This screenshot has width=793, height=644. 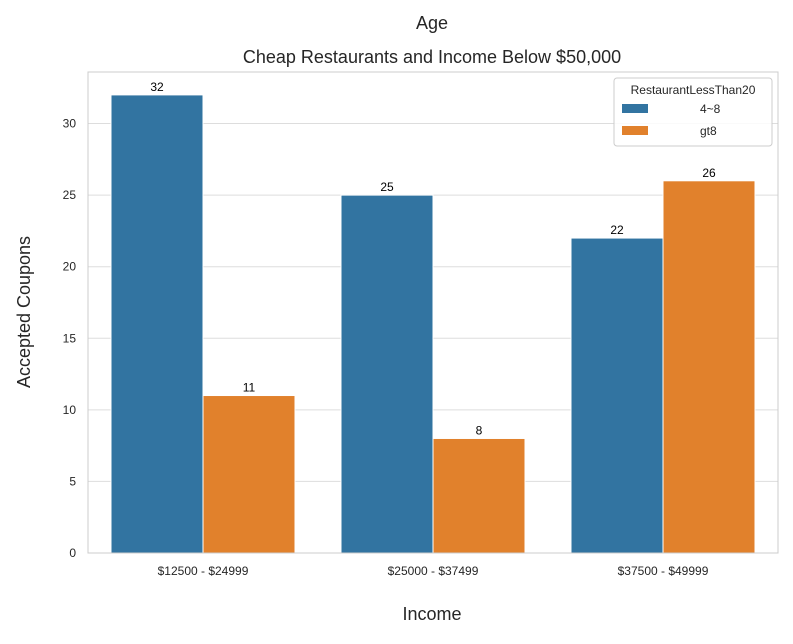 I want to click on legend-label: gt8, so click(x=708, y=131).